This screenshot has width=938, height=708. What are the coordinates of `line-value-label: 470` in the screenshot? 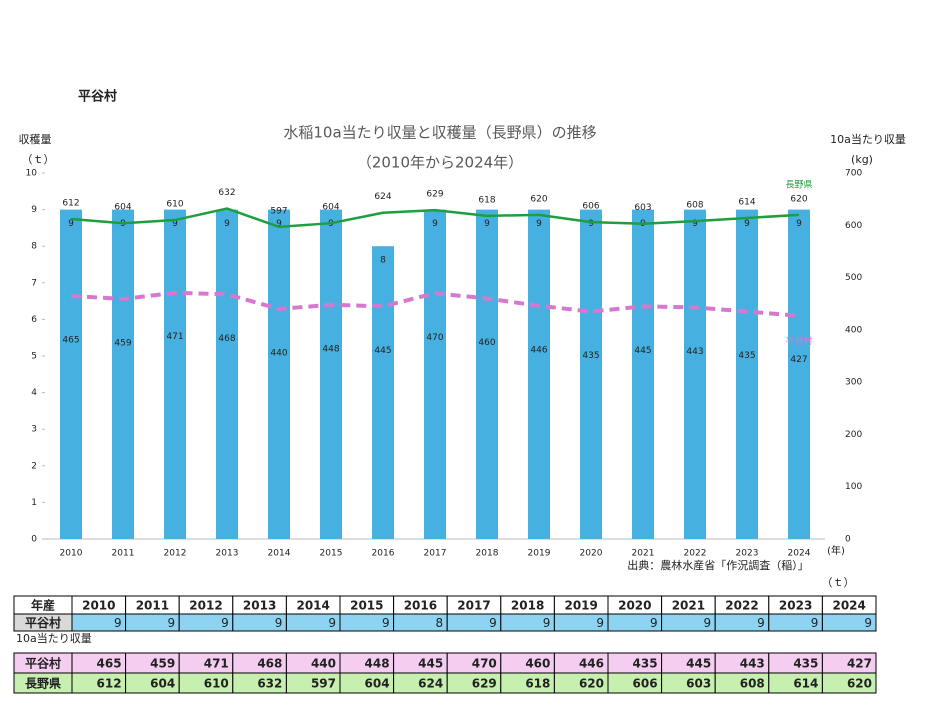 It's located at (434, 338).